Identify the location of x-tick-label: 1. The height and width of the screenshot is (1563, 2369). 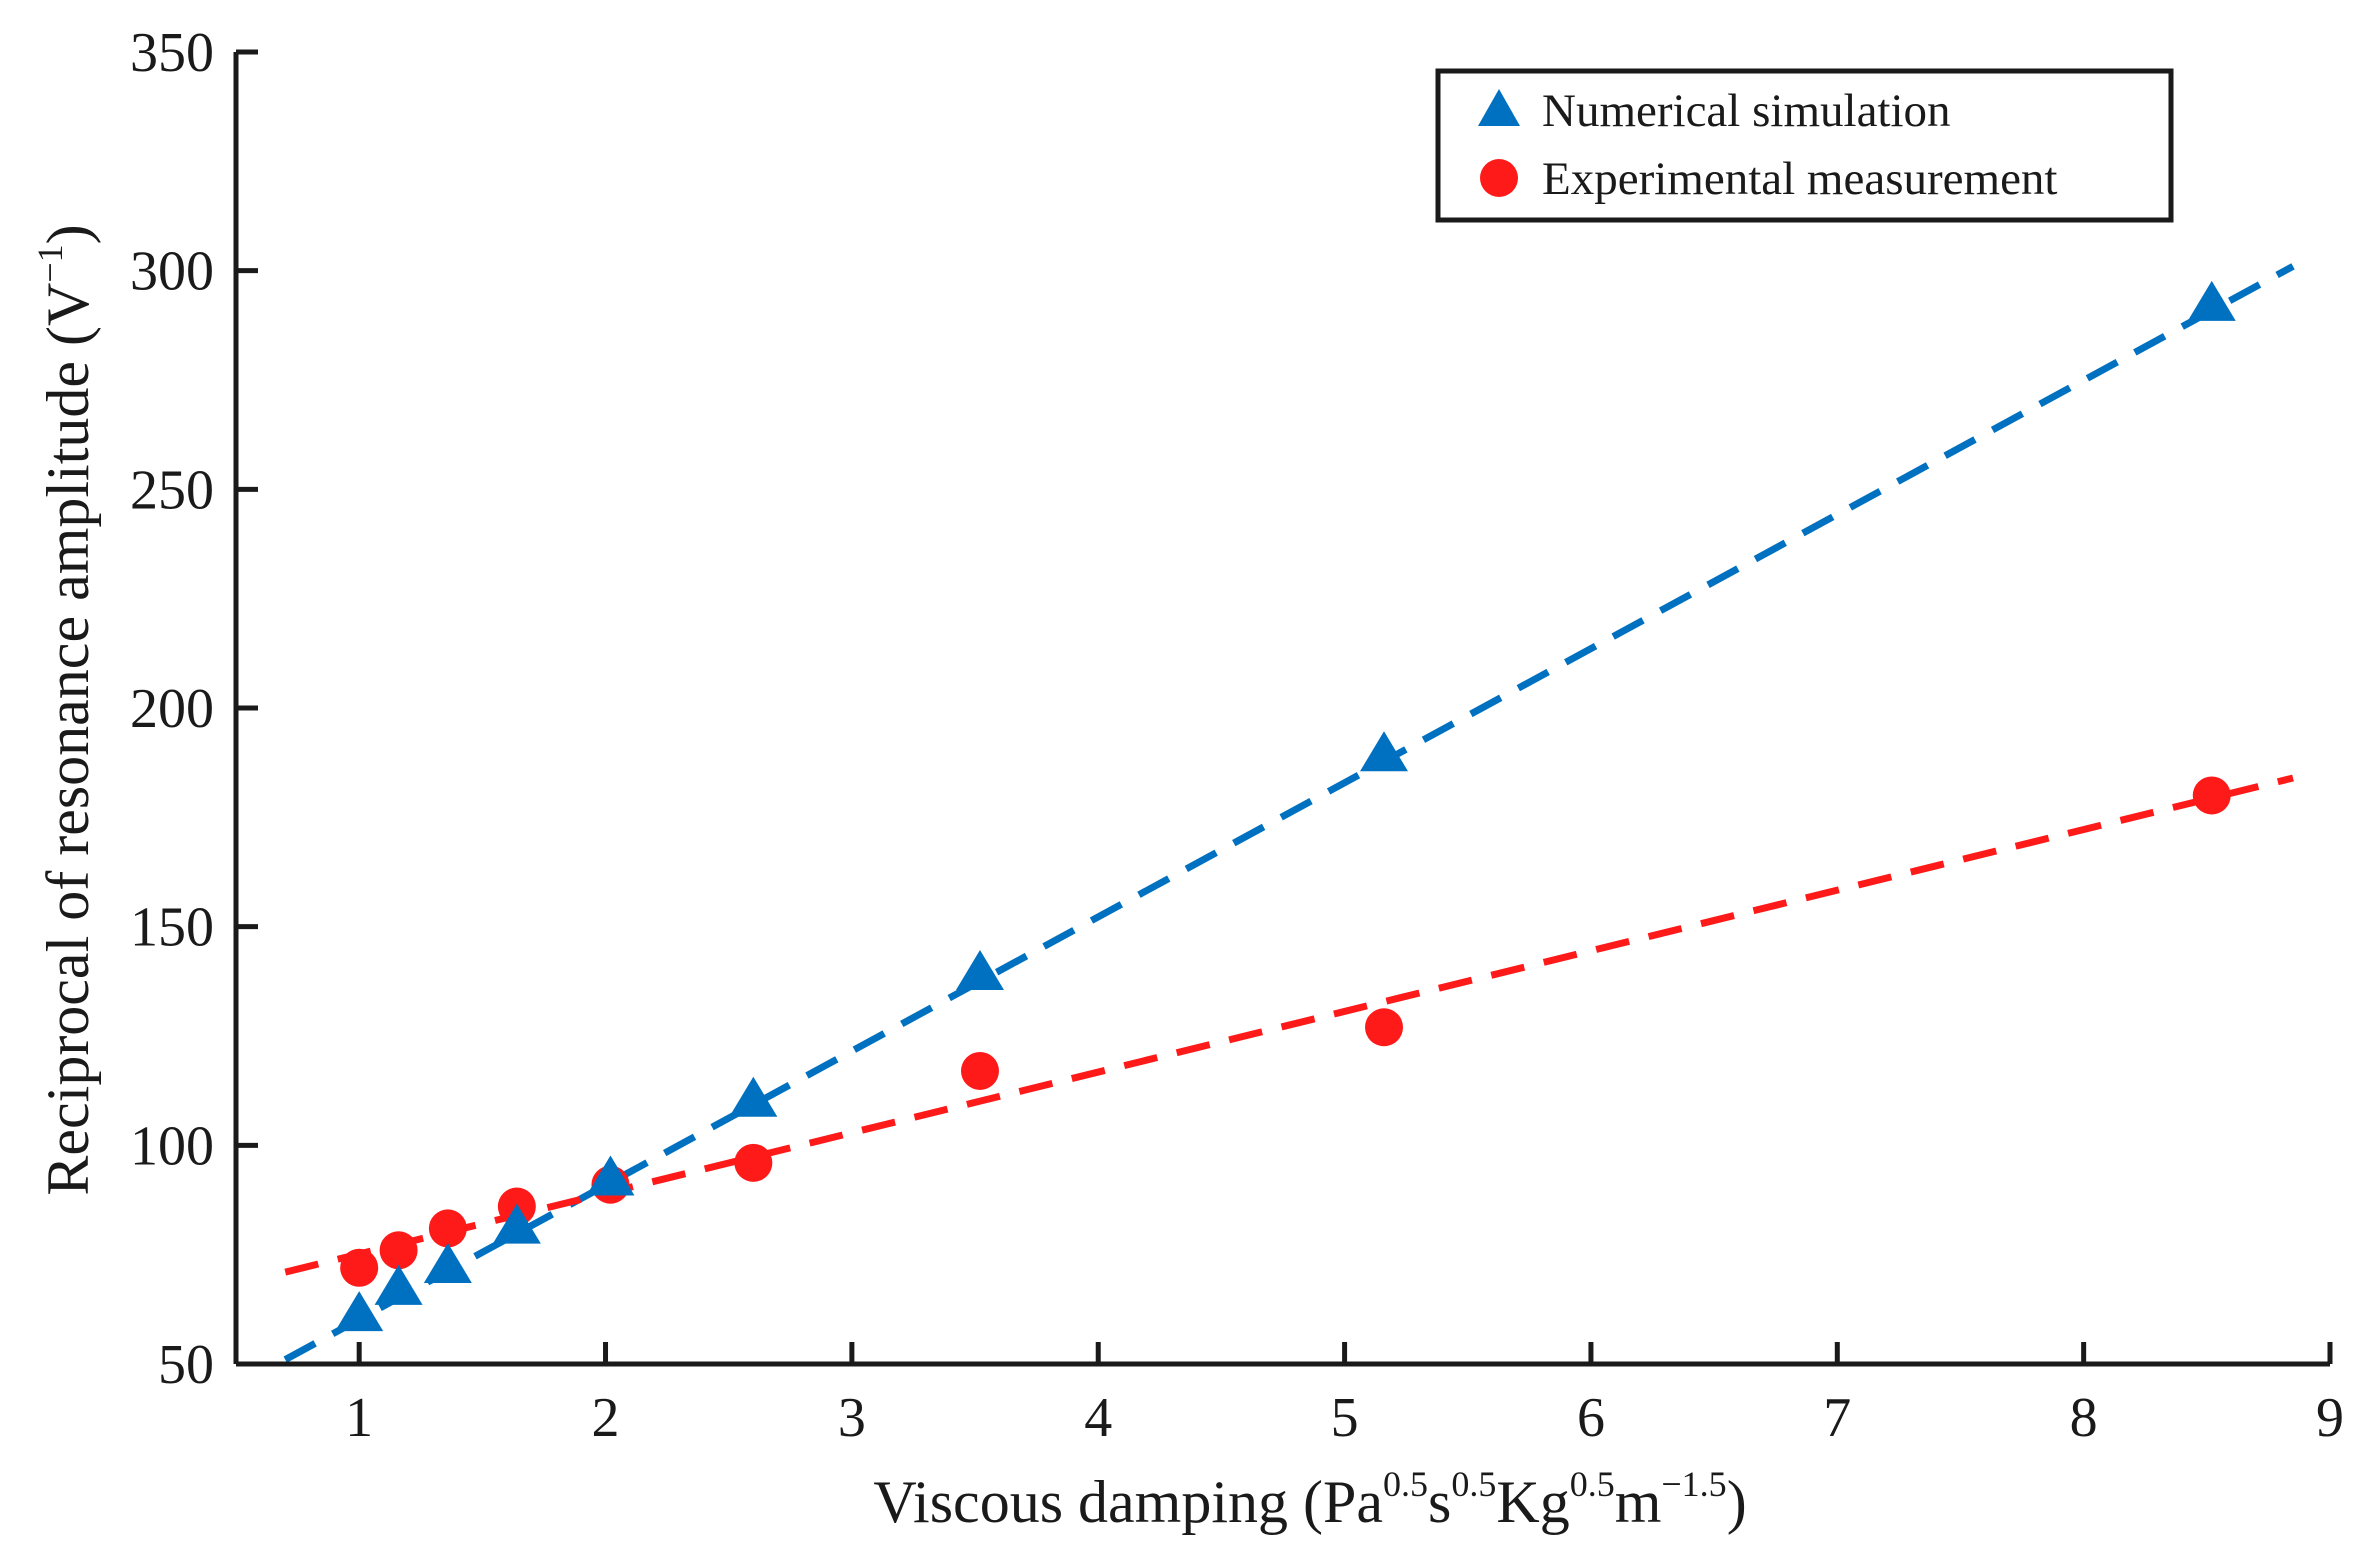
(359, 1418).